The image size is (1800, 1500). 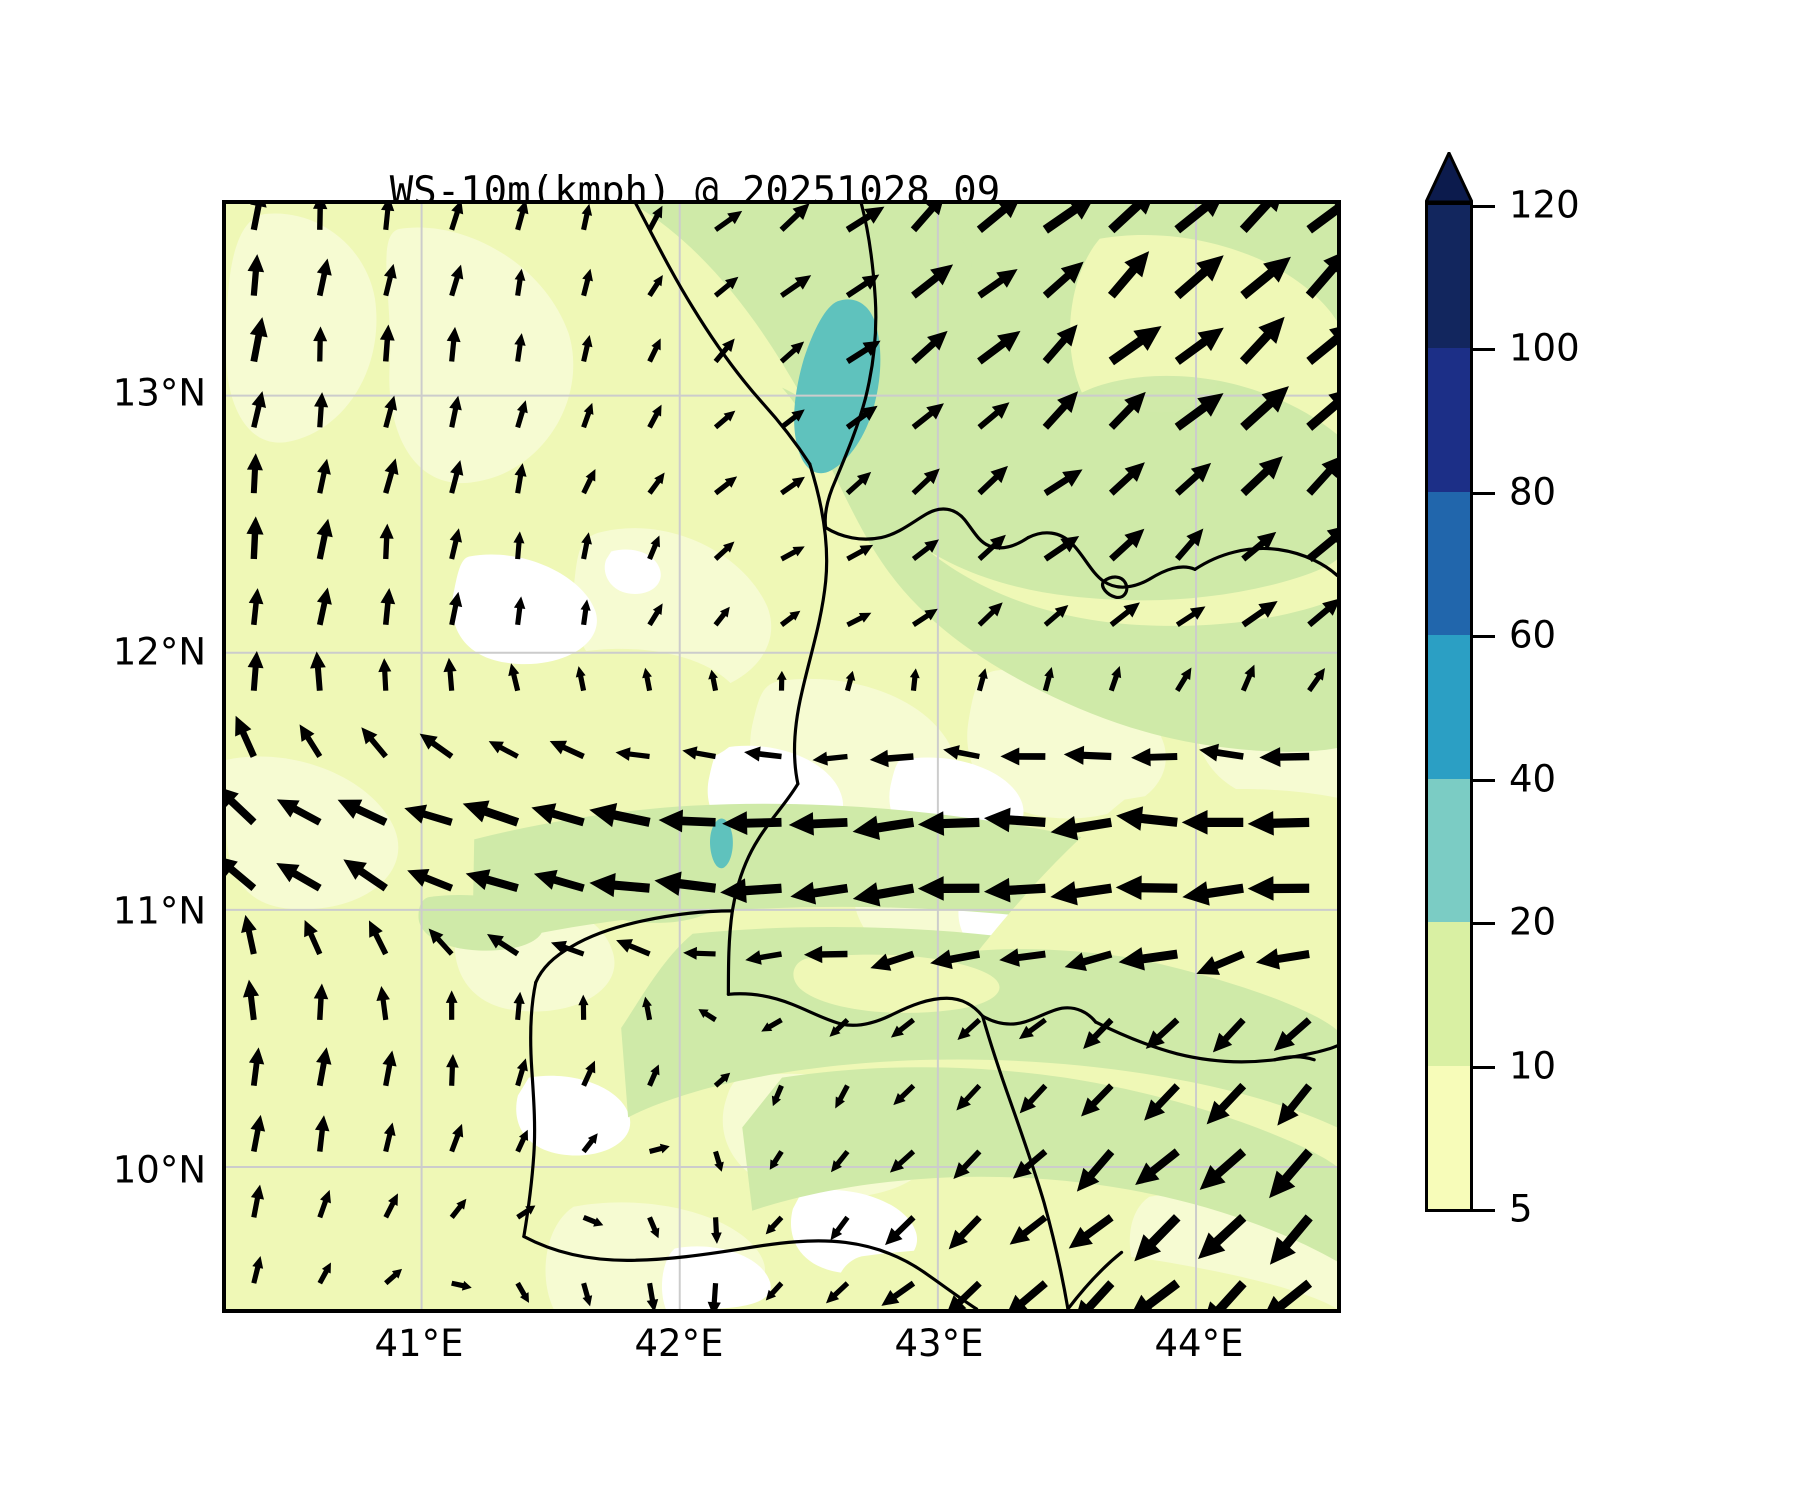 What do you see at coordinates (1533, 1066) in the screenshot?
I see `colorbar-tick-label: 10` at bounding box center [1533, 1066].